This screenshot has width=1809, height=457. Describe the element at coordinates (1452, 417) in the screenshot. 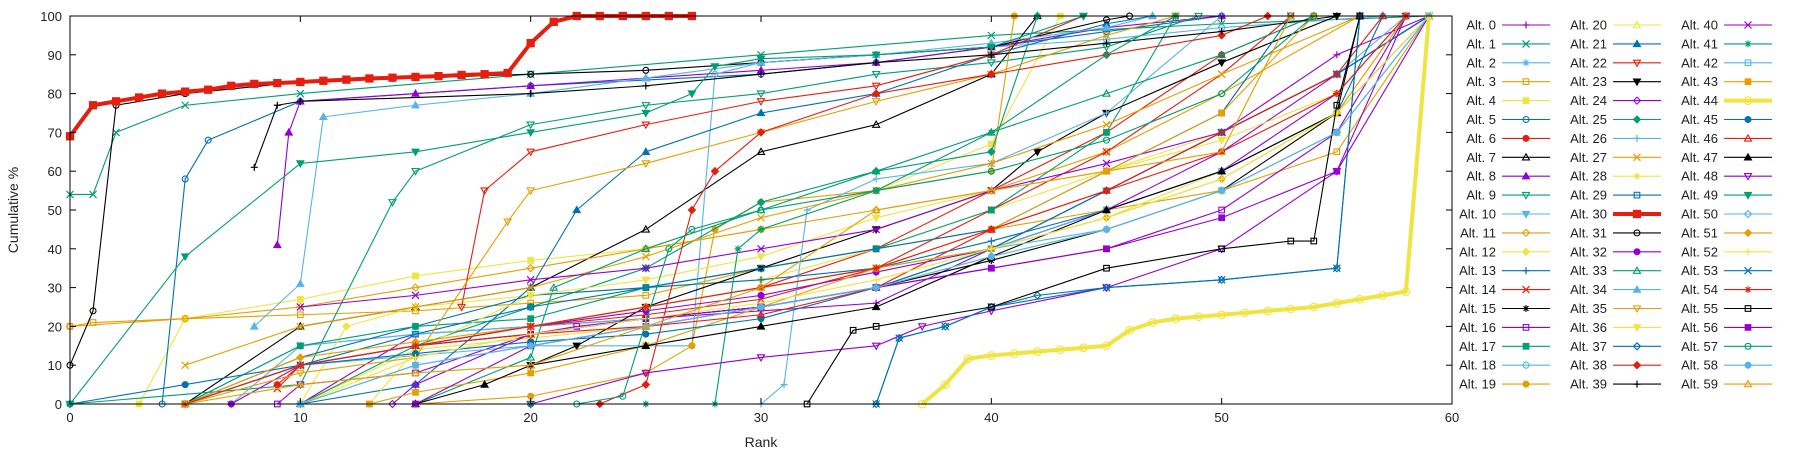

I see `x-tick-label: 60` at that location.